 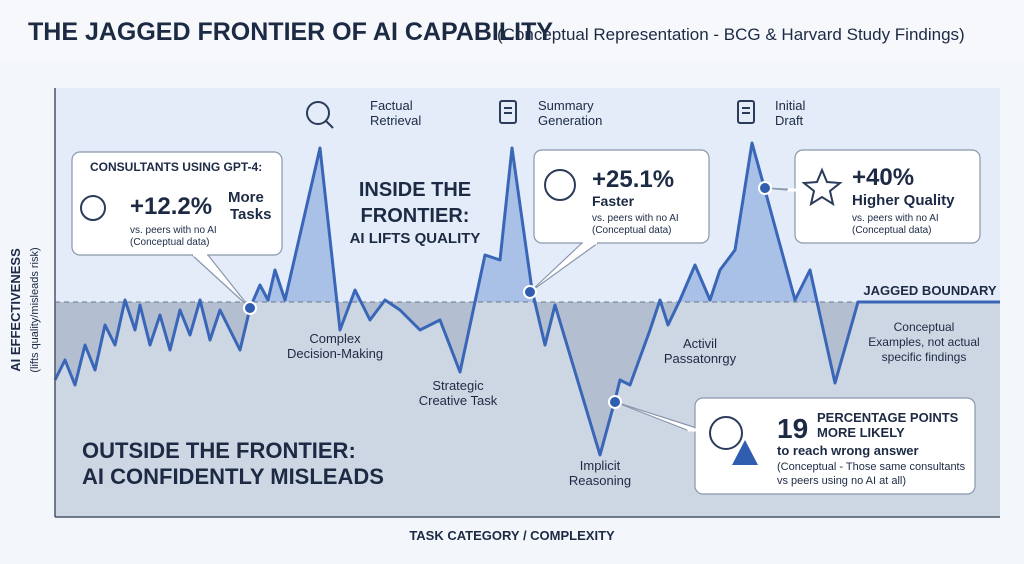 What do you see at coordinates (600, 480) in the screenshot?
I see `task-label: Reasoning` at bounding box center [600, 480].